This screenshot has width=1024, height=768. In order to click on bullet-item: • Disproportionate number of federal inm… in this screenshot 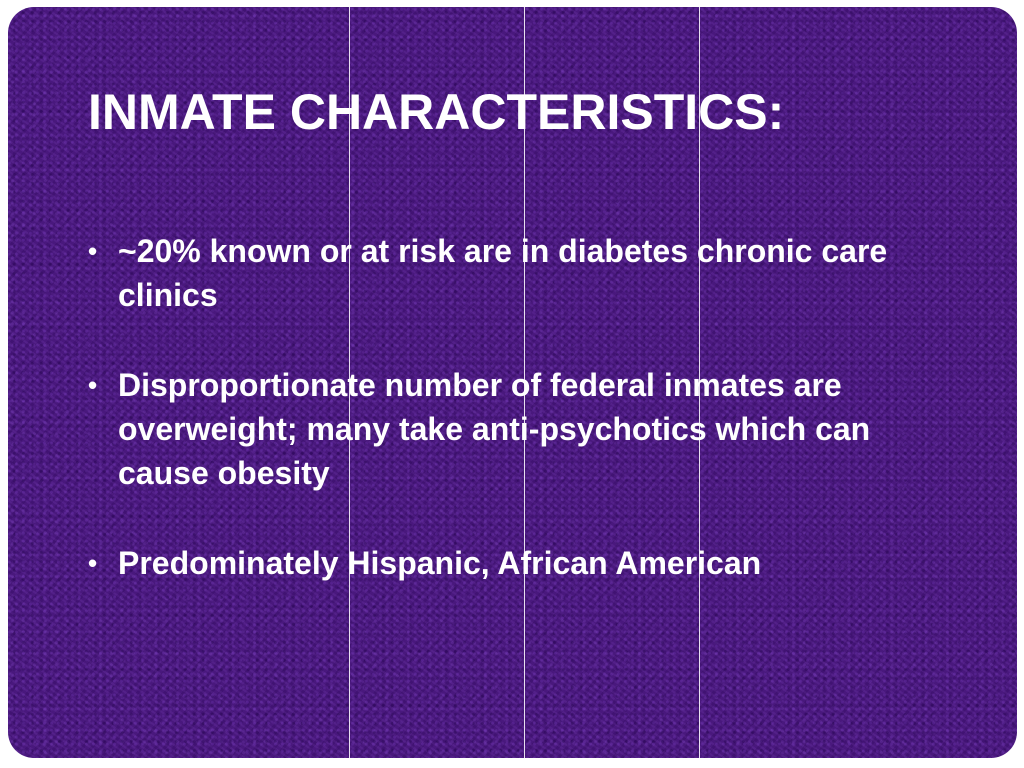, I will do `click(518, 429)`.